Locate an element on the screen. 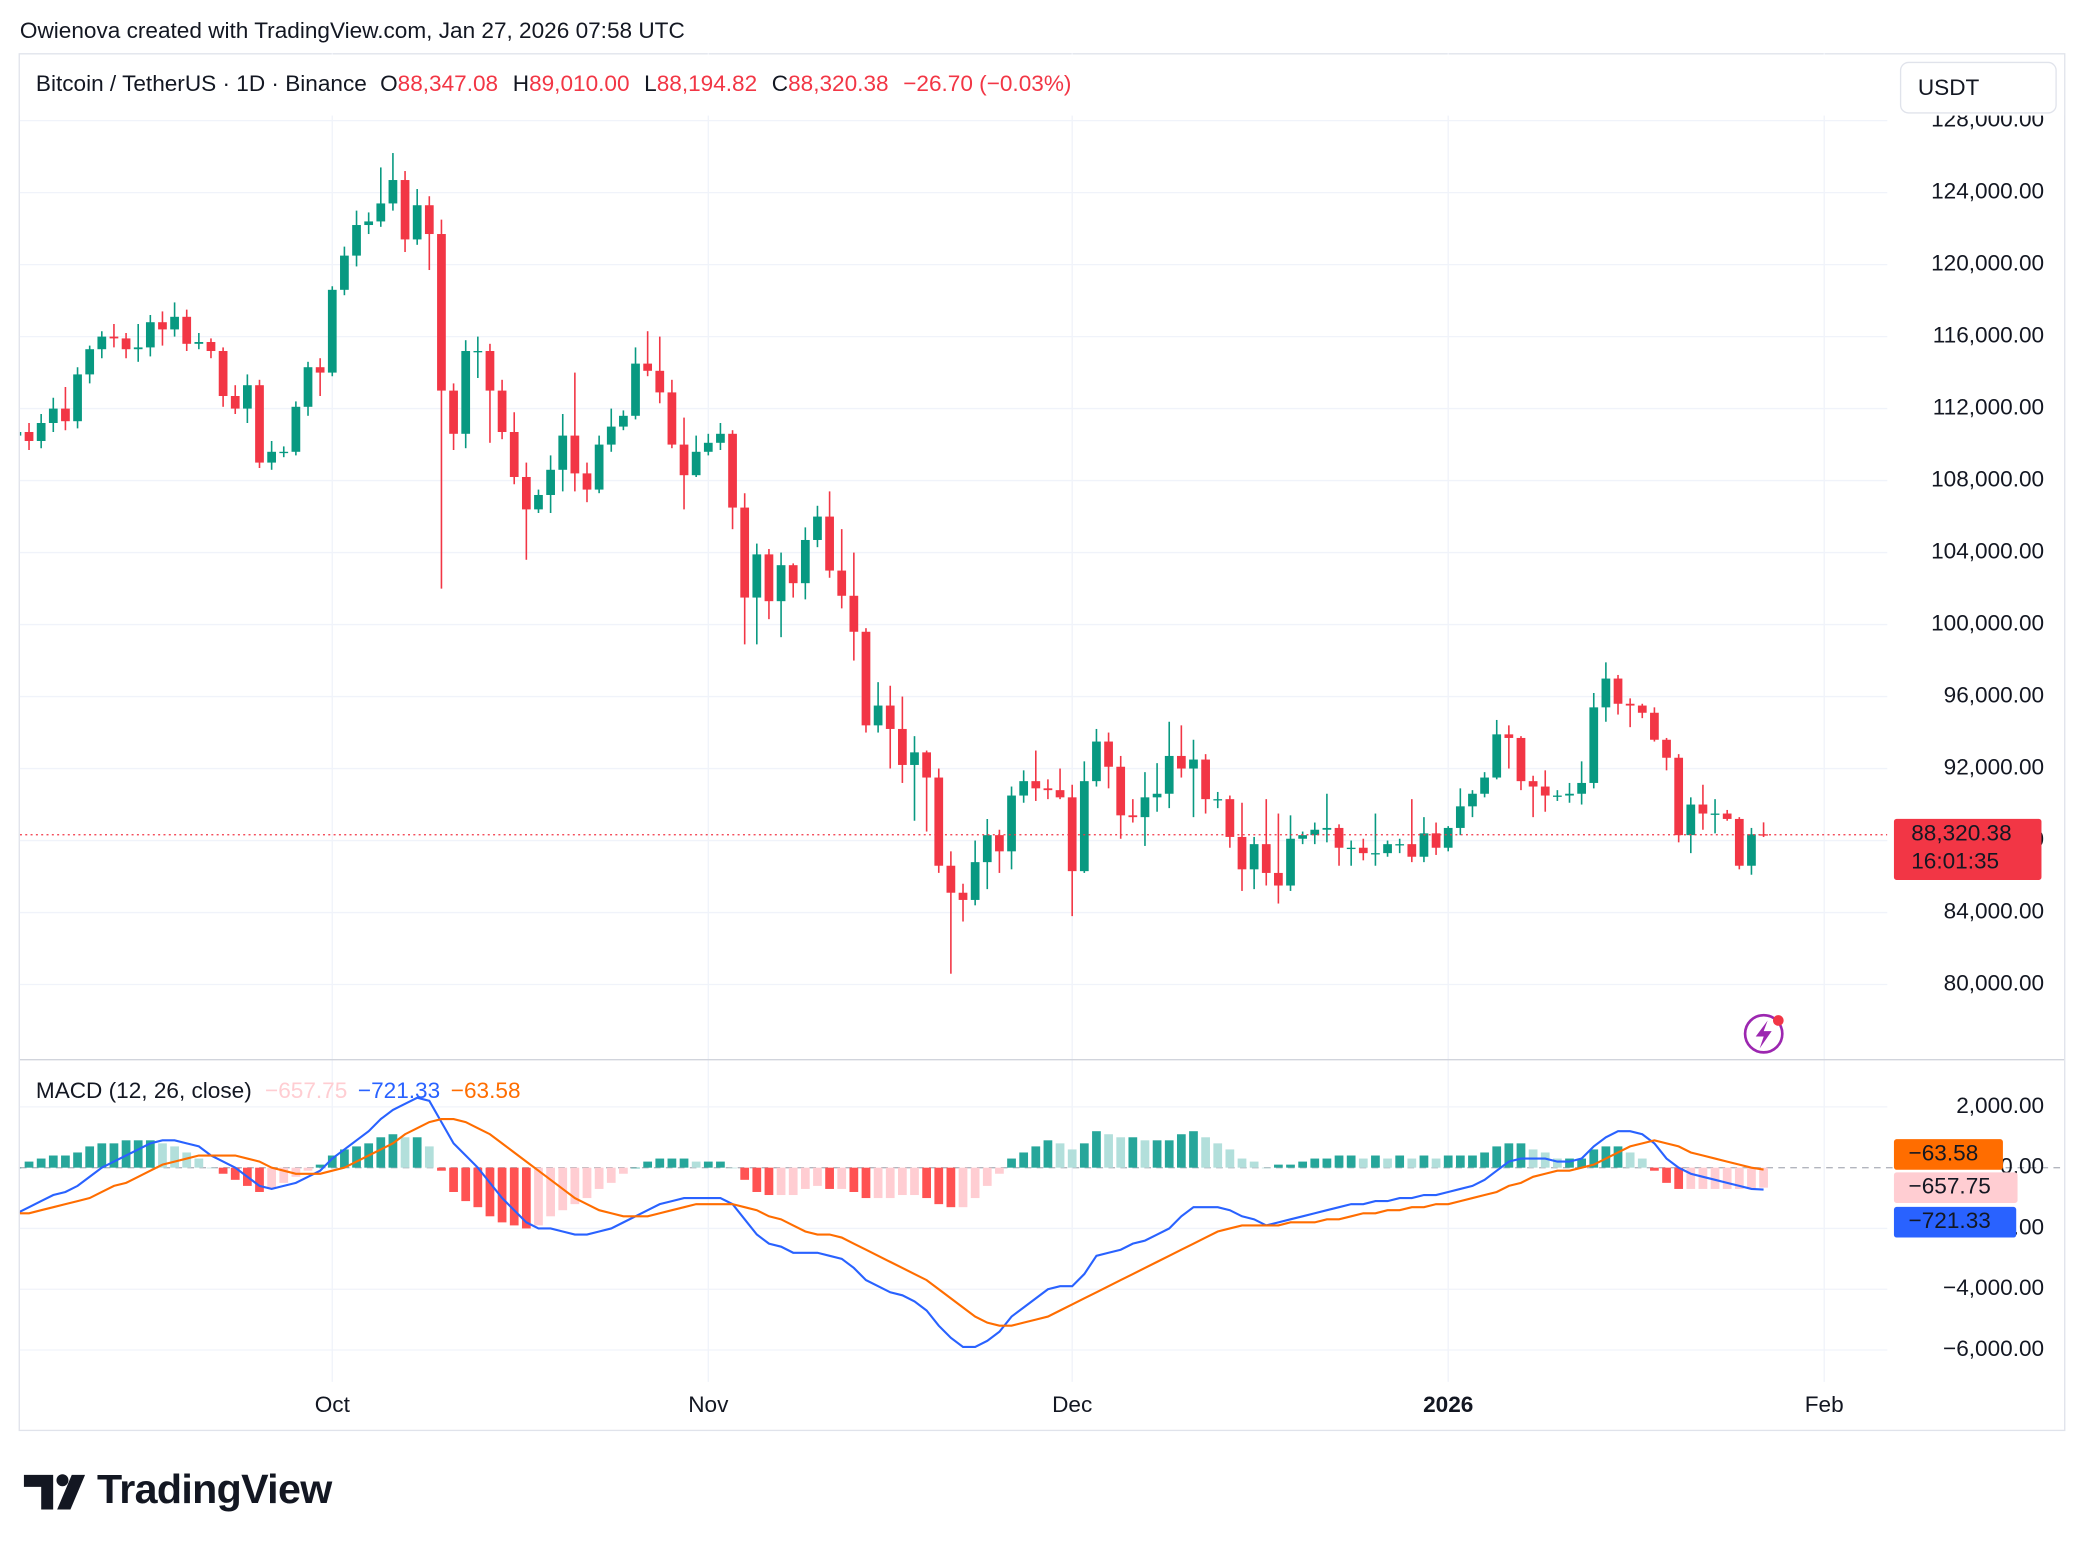 The image size is (2084, 1552). replay-icon is located at coordinates (1763, 1033).